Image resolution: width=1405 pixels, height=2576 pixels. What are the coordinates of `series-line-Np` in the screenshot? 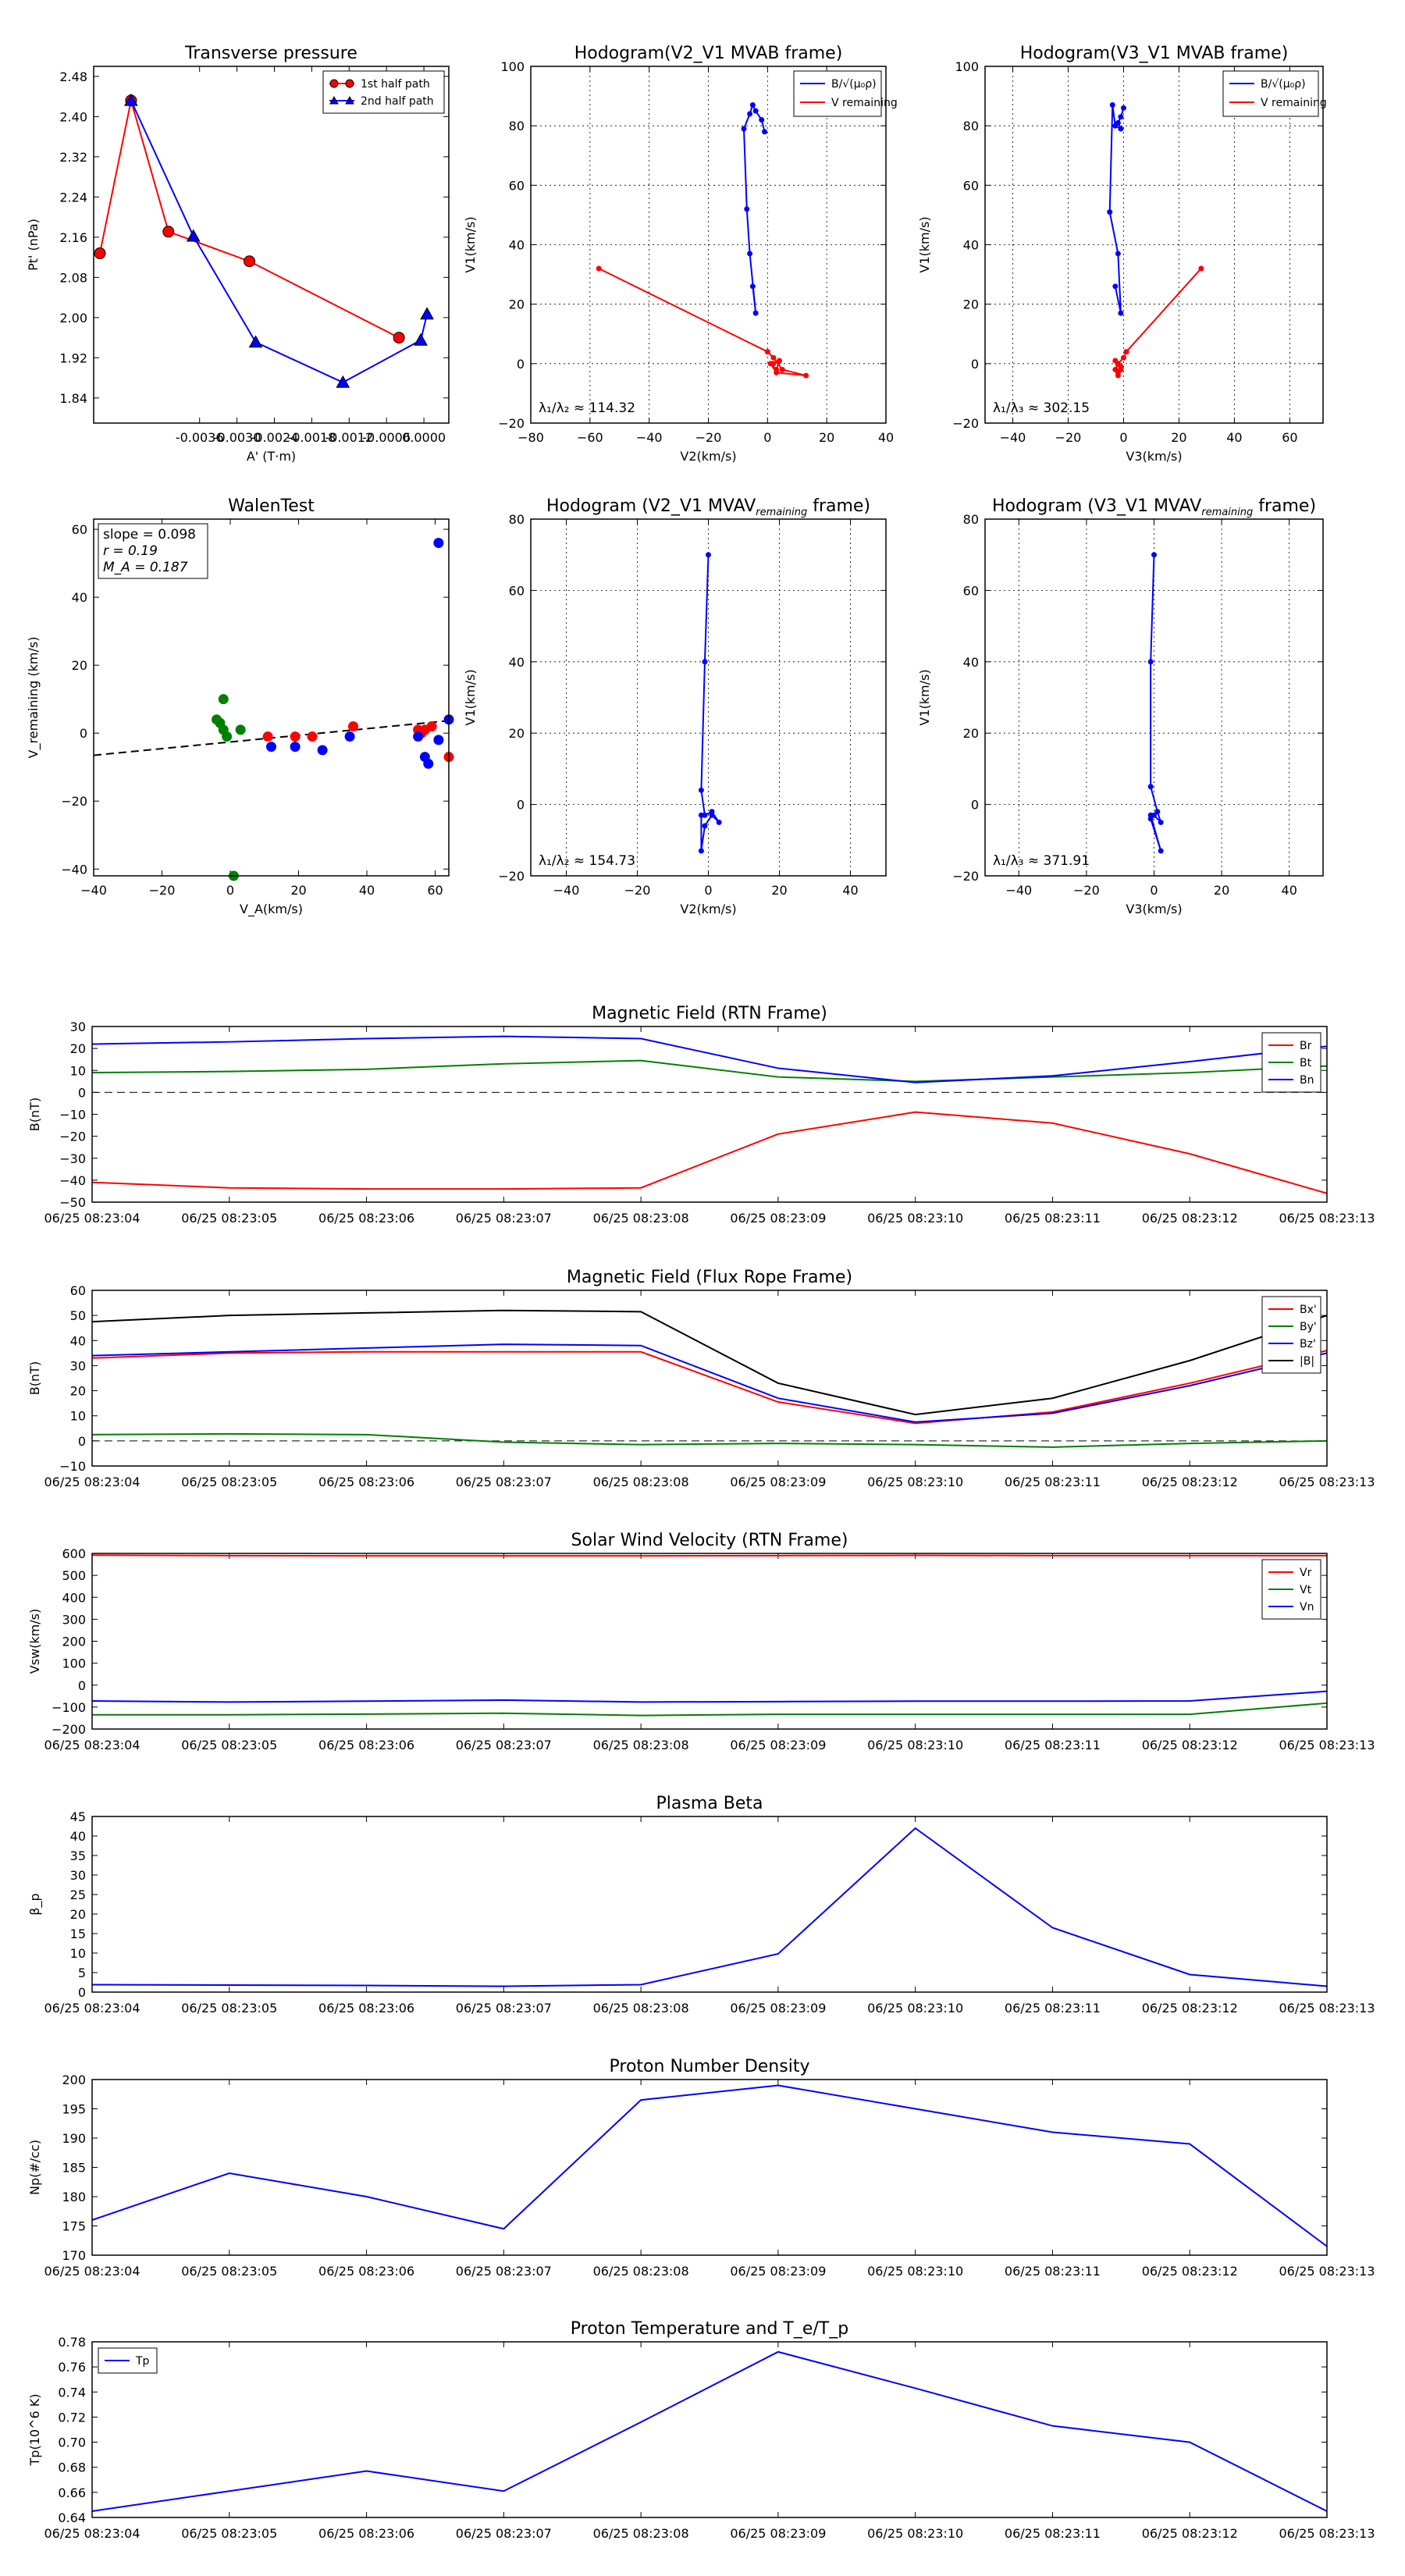 It's located at (710, 2165).